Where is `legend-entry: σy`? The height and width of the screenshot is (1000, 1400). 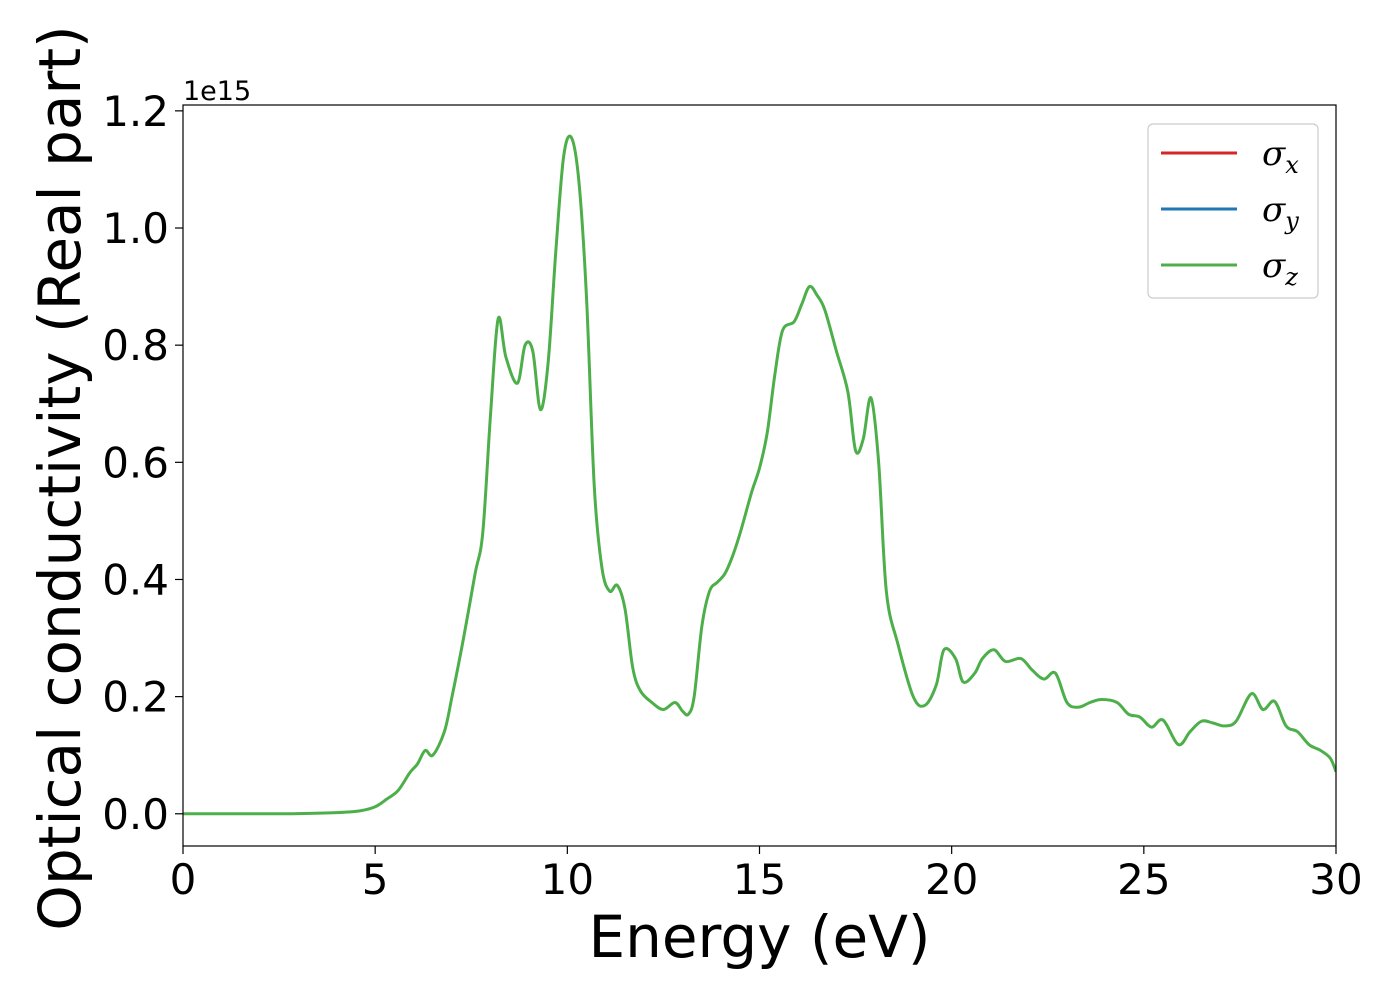 legend-entry: σy is located at coordinates (1280, 212).